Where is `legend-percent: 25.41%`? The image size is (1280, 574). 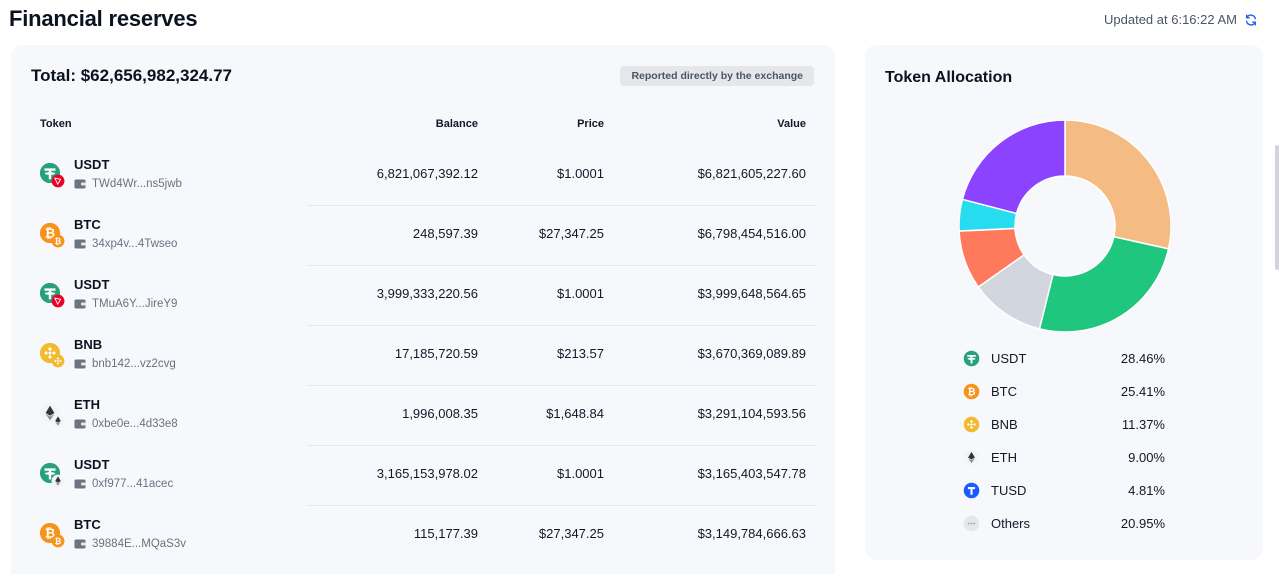
legend-percent: 25.41% is located at coordinates (1142, 391).